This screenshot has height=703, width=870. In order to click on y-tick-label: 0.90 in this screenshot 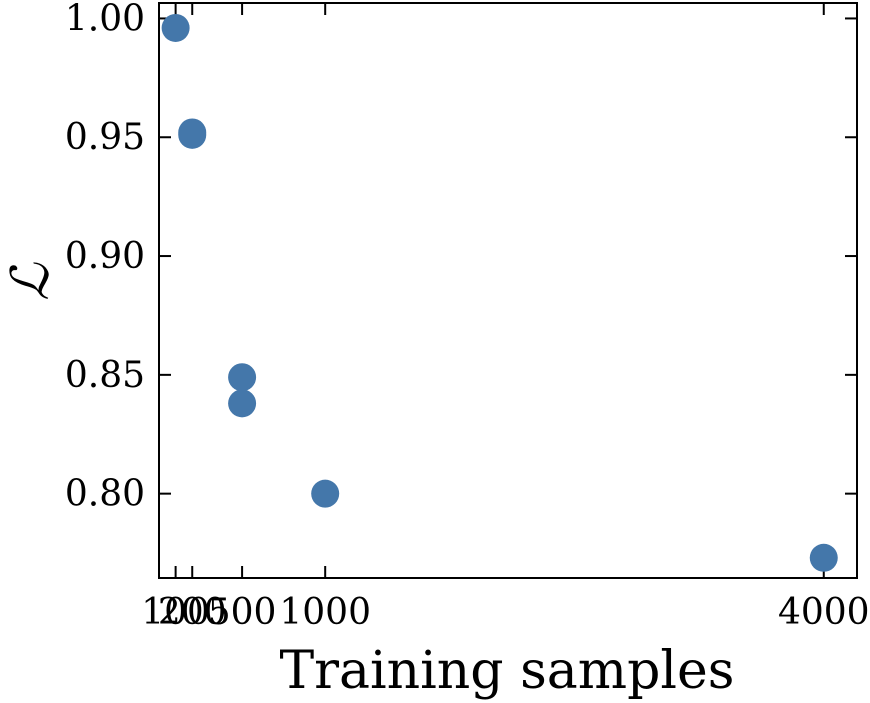, I will do `click(105, 256)`.